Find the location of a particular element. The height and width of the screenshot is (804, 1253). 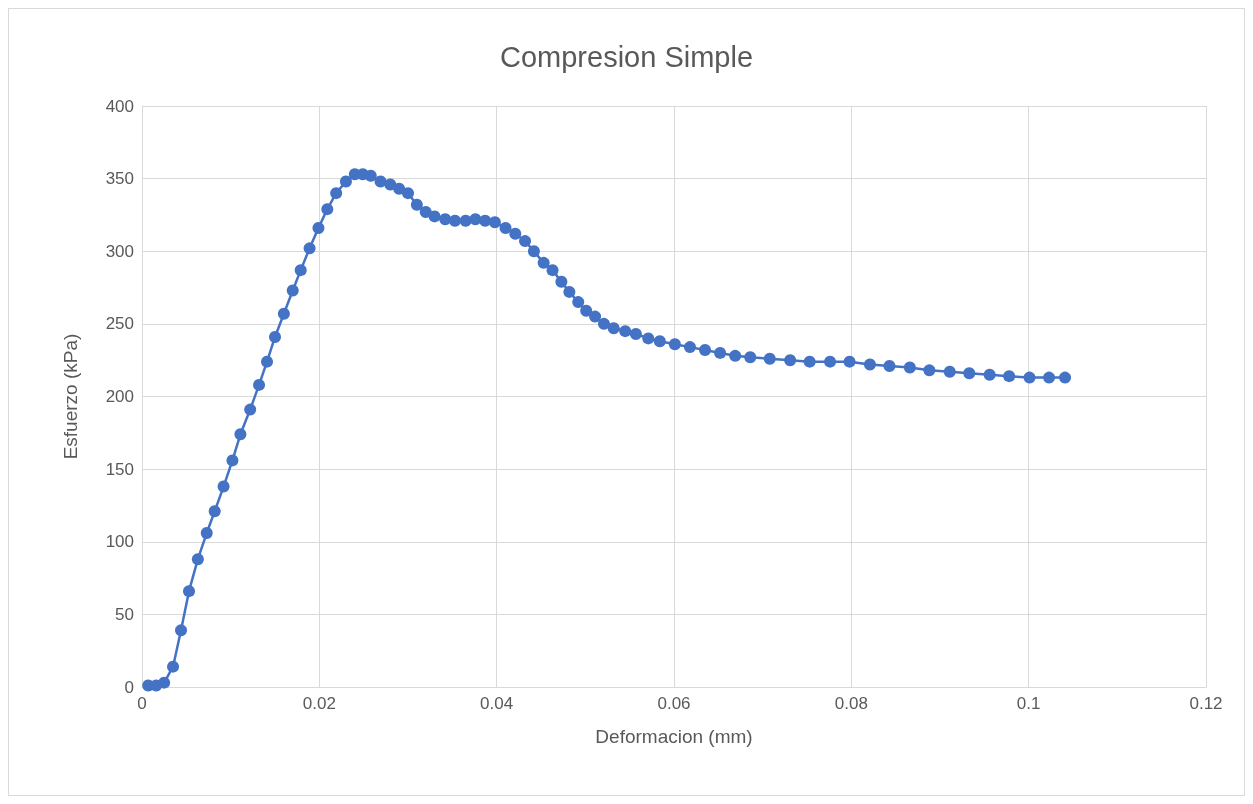

y-tick-label: 0 is located at coordinates (129, 687).